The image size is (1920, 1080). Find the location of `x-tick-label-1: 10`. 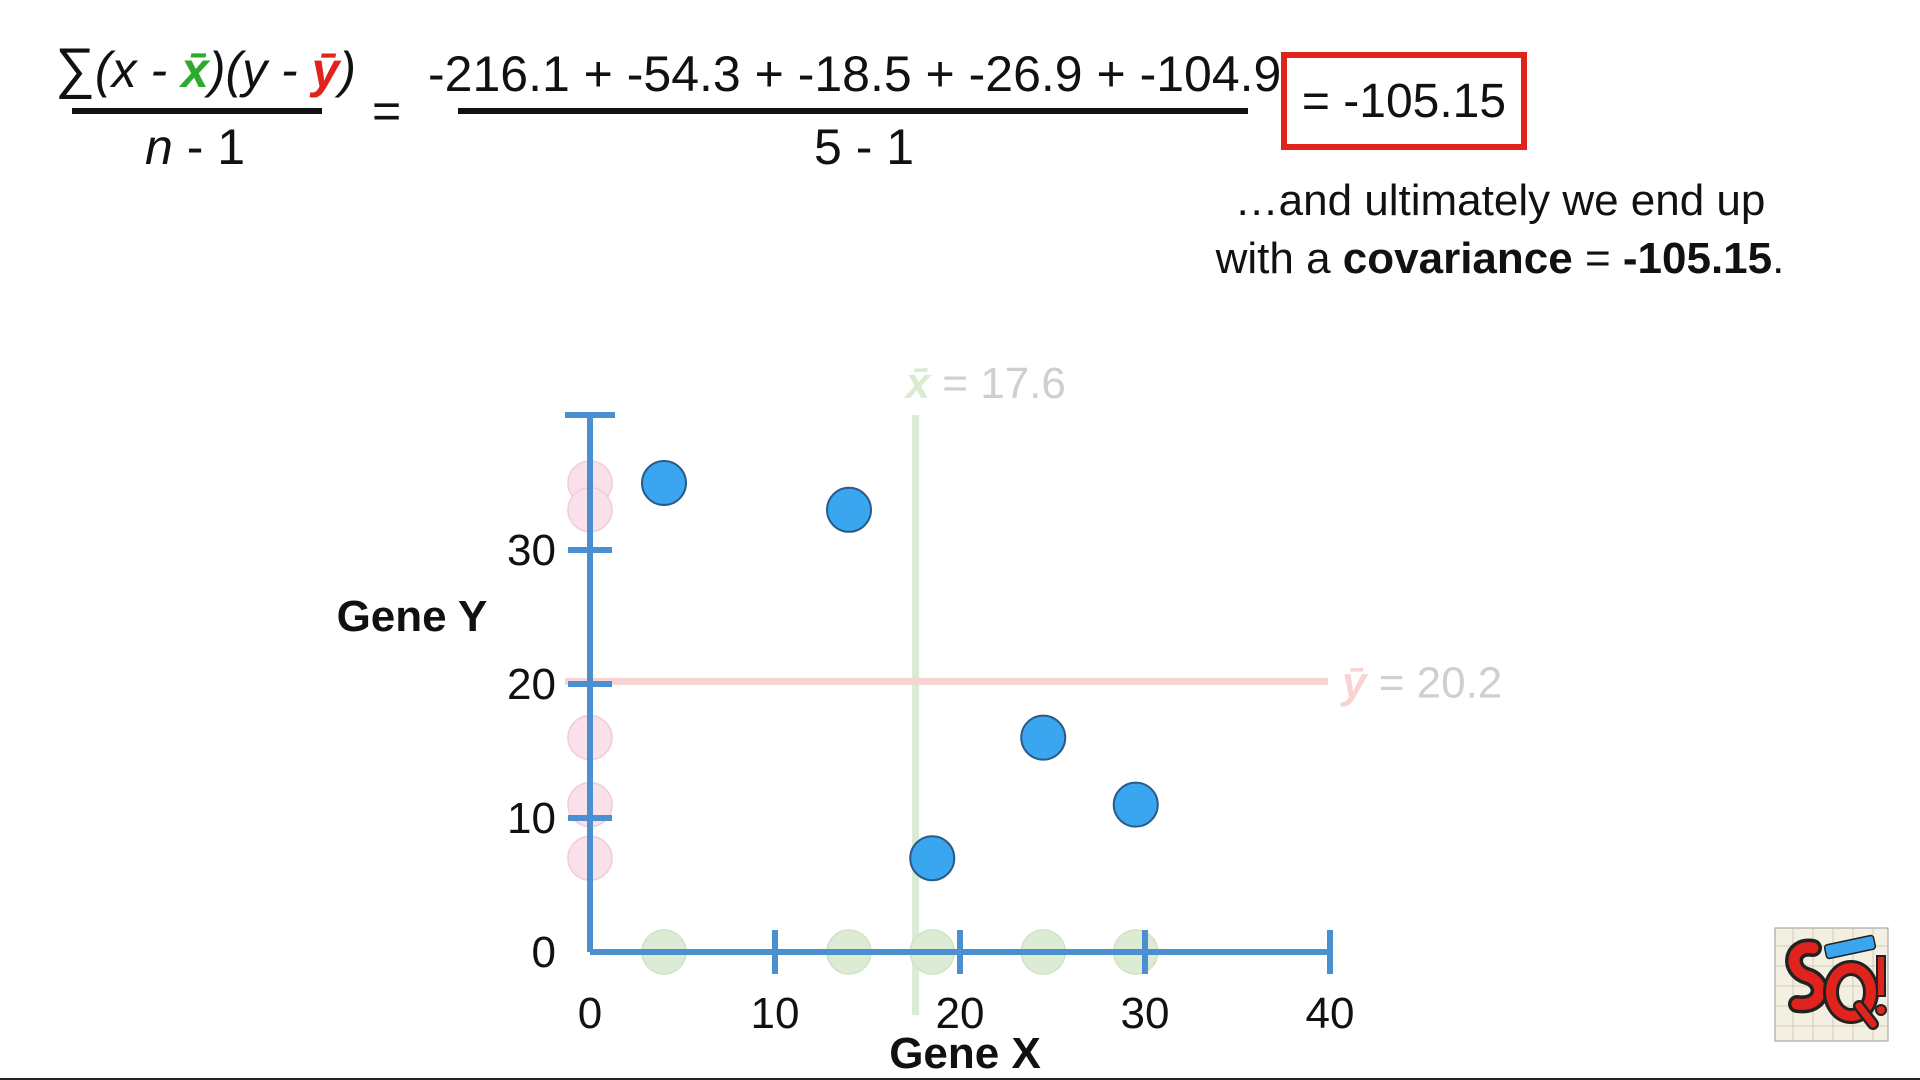

x-tick-label-1: 10 is located at coordinates (775, 1013).